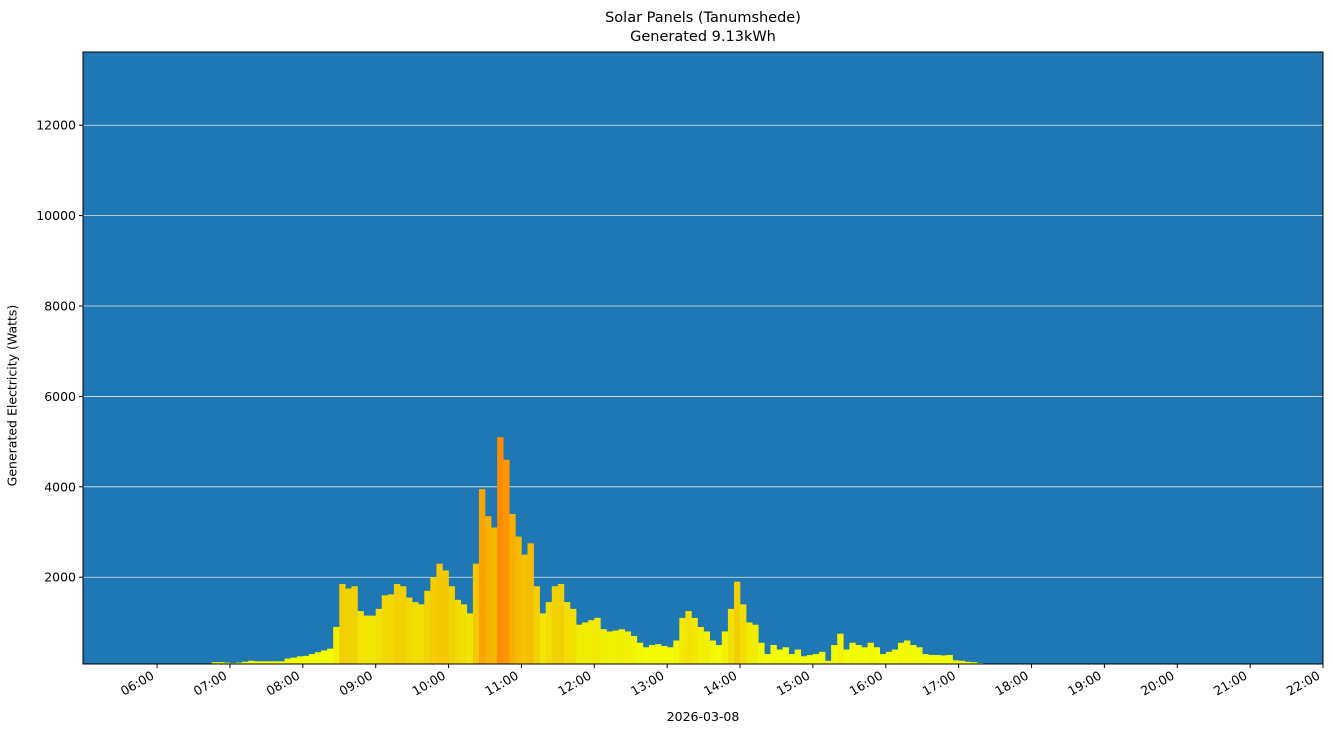  Describe the element at coordinates (60, 396) in the screenshot. I see `y-tick-label: 6000` at that location.